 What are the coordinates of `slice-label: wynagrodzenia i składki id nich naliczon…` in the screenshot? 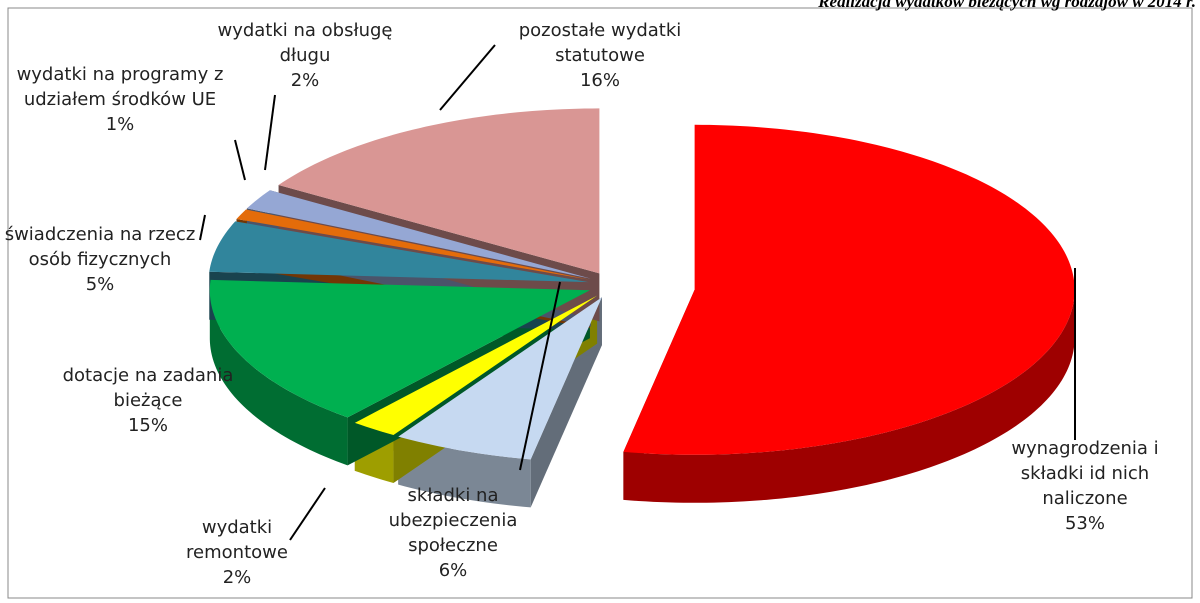 It's located at (1085, 486).